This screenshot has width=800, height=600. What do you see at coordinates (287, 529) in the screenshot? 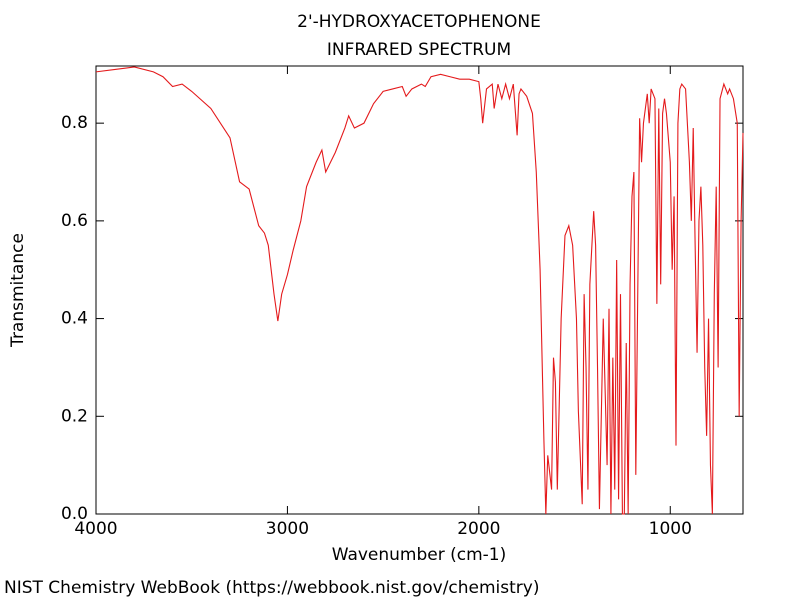
I see `x-tick-label: 3000` at bounding box center [287, 529].